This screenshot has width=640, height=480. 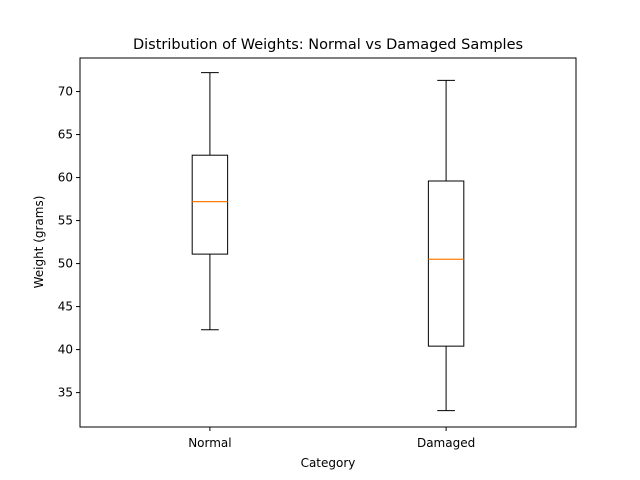 I want to click on x-axis-label: Category, so click(x=328, y=463).